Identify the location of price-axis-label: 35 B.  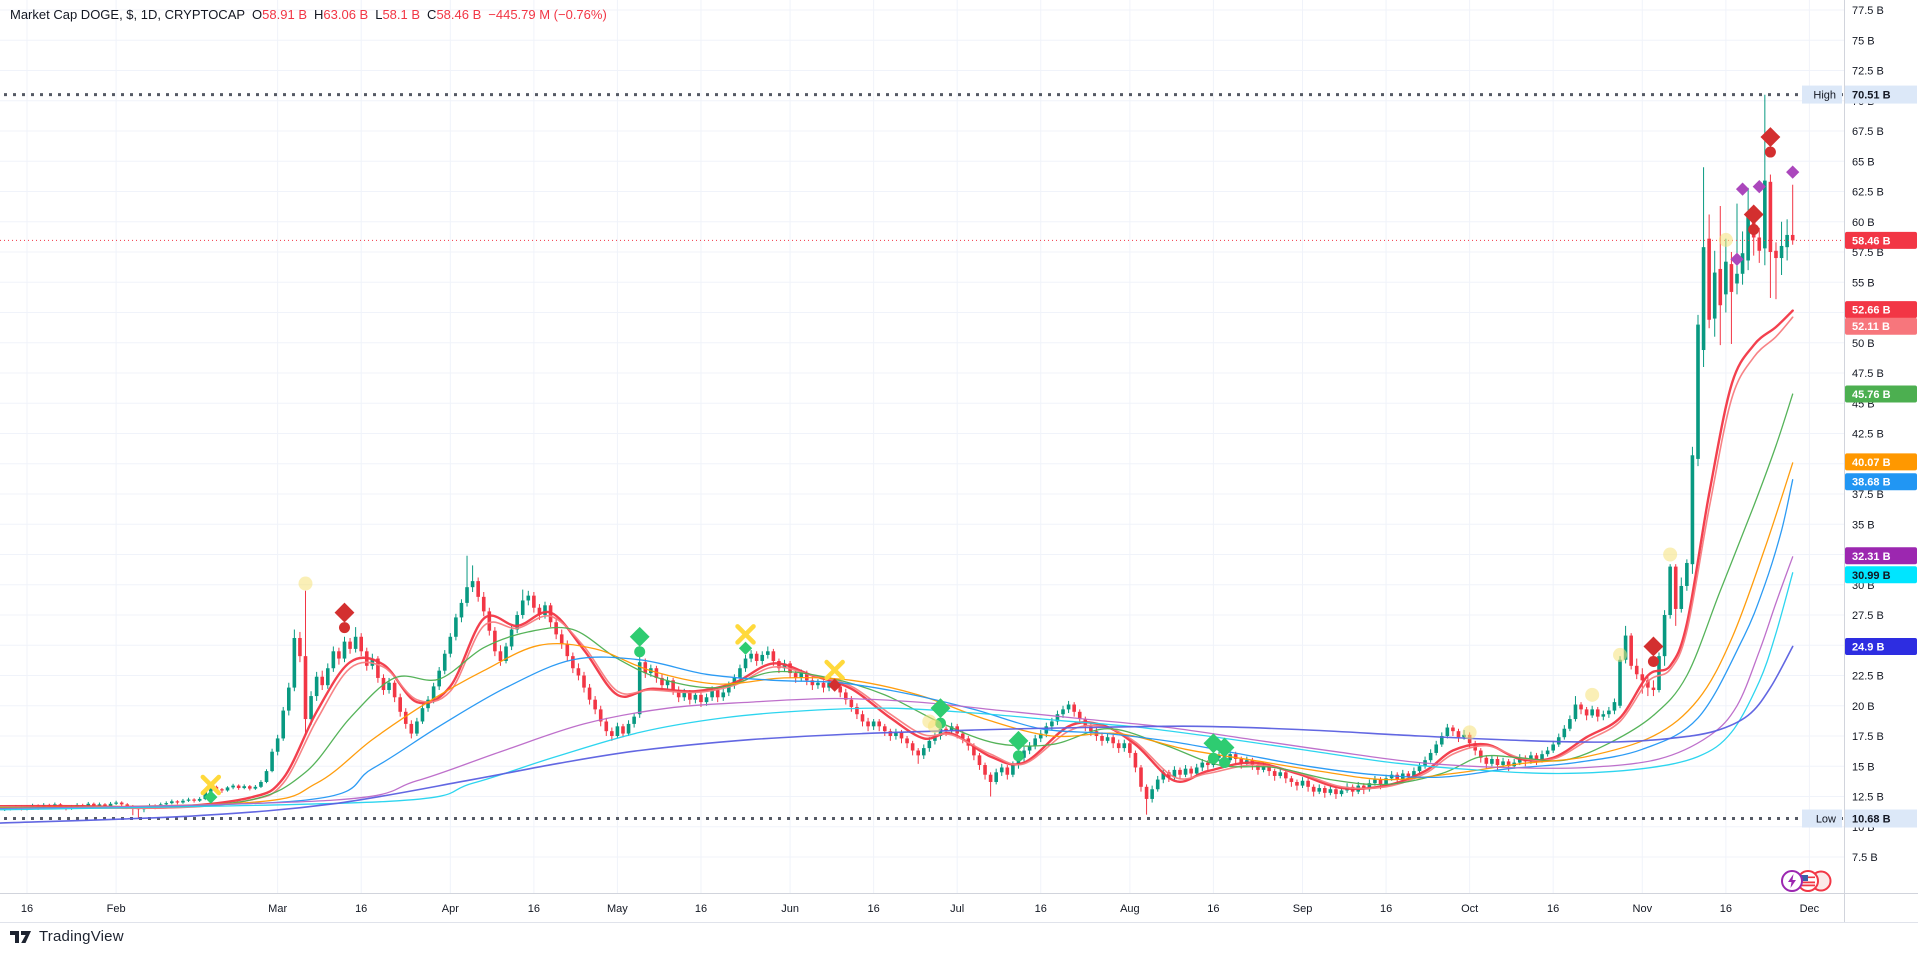
(1863, 525).